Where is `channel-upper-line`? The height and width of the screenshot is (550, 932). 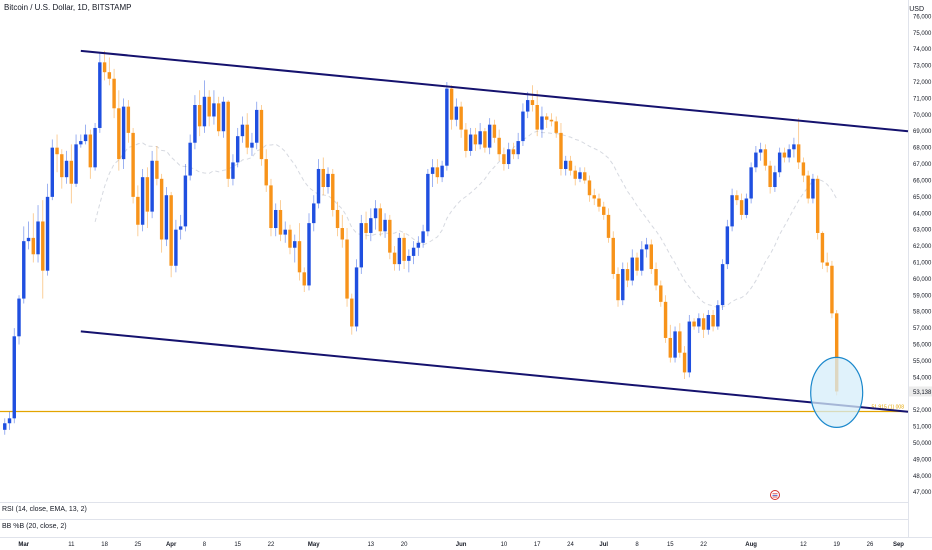
channel-upper-line is located at coordinates (494, 91).